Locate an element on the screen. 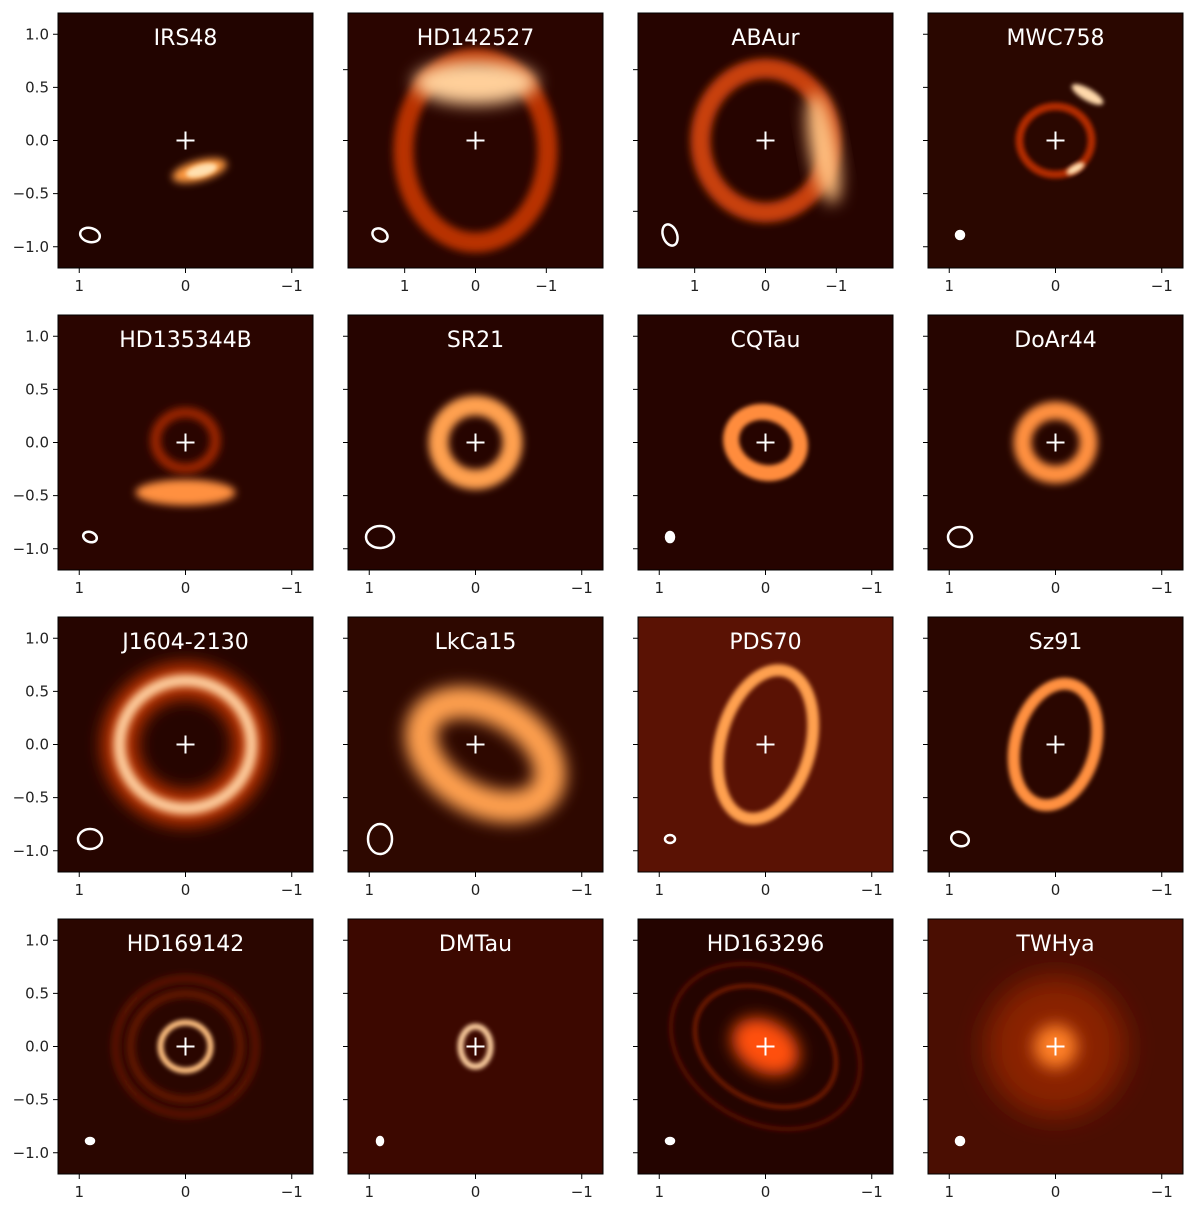 This screenshot has height=1220, width=1198. panel: DoAr44 1 0 −1 is located at coordinates (1053, 455).